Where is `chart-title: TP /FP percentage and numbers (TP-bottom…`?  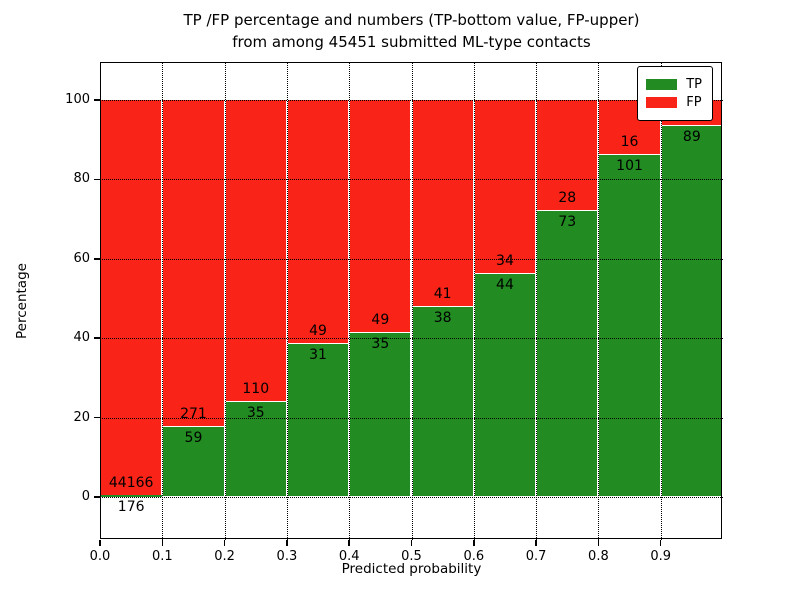 chart-title: TP /FP percentage and numbers (TP-bottom… is located at coordinates (411, 31).